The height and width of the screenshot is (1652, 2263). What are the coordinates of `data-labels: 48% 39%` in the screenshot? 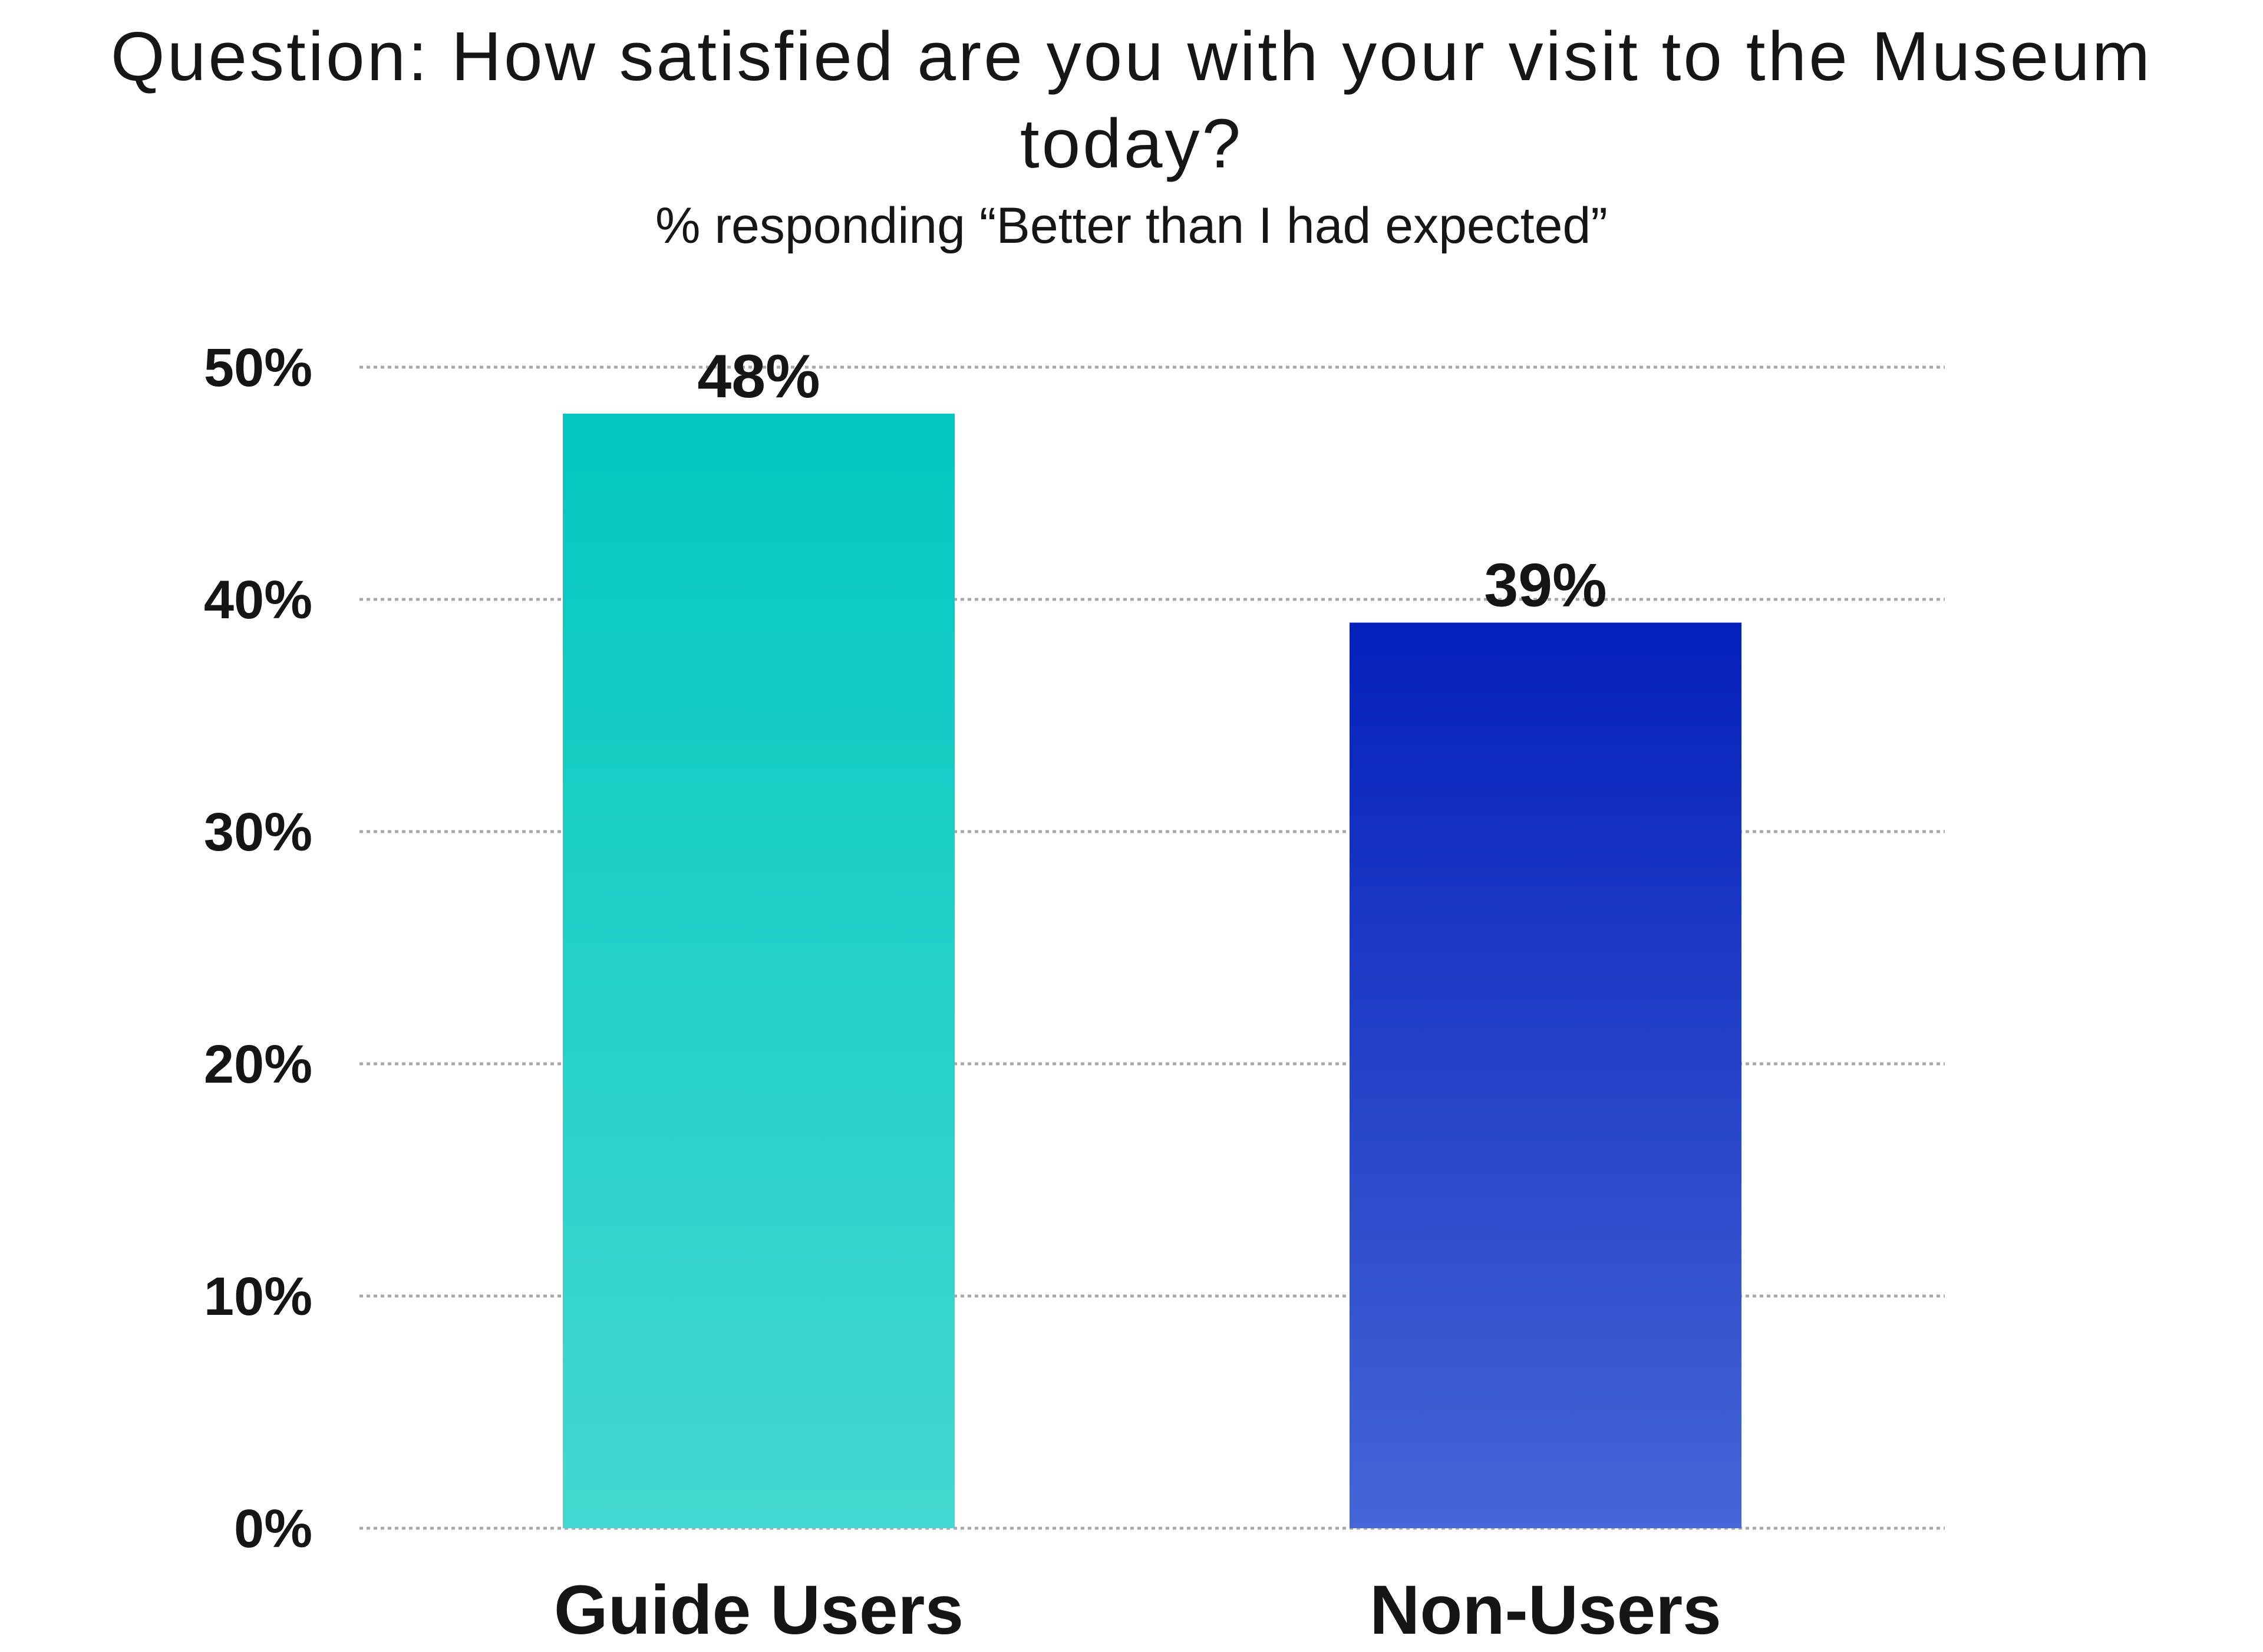 It's located at (1151, 481).